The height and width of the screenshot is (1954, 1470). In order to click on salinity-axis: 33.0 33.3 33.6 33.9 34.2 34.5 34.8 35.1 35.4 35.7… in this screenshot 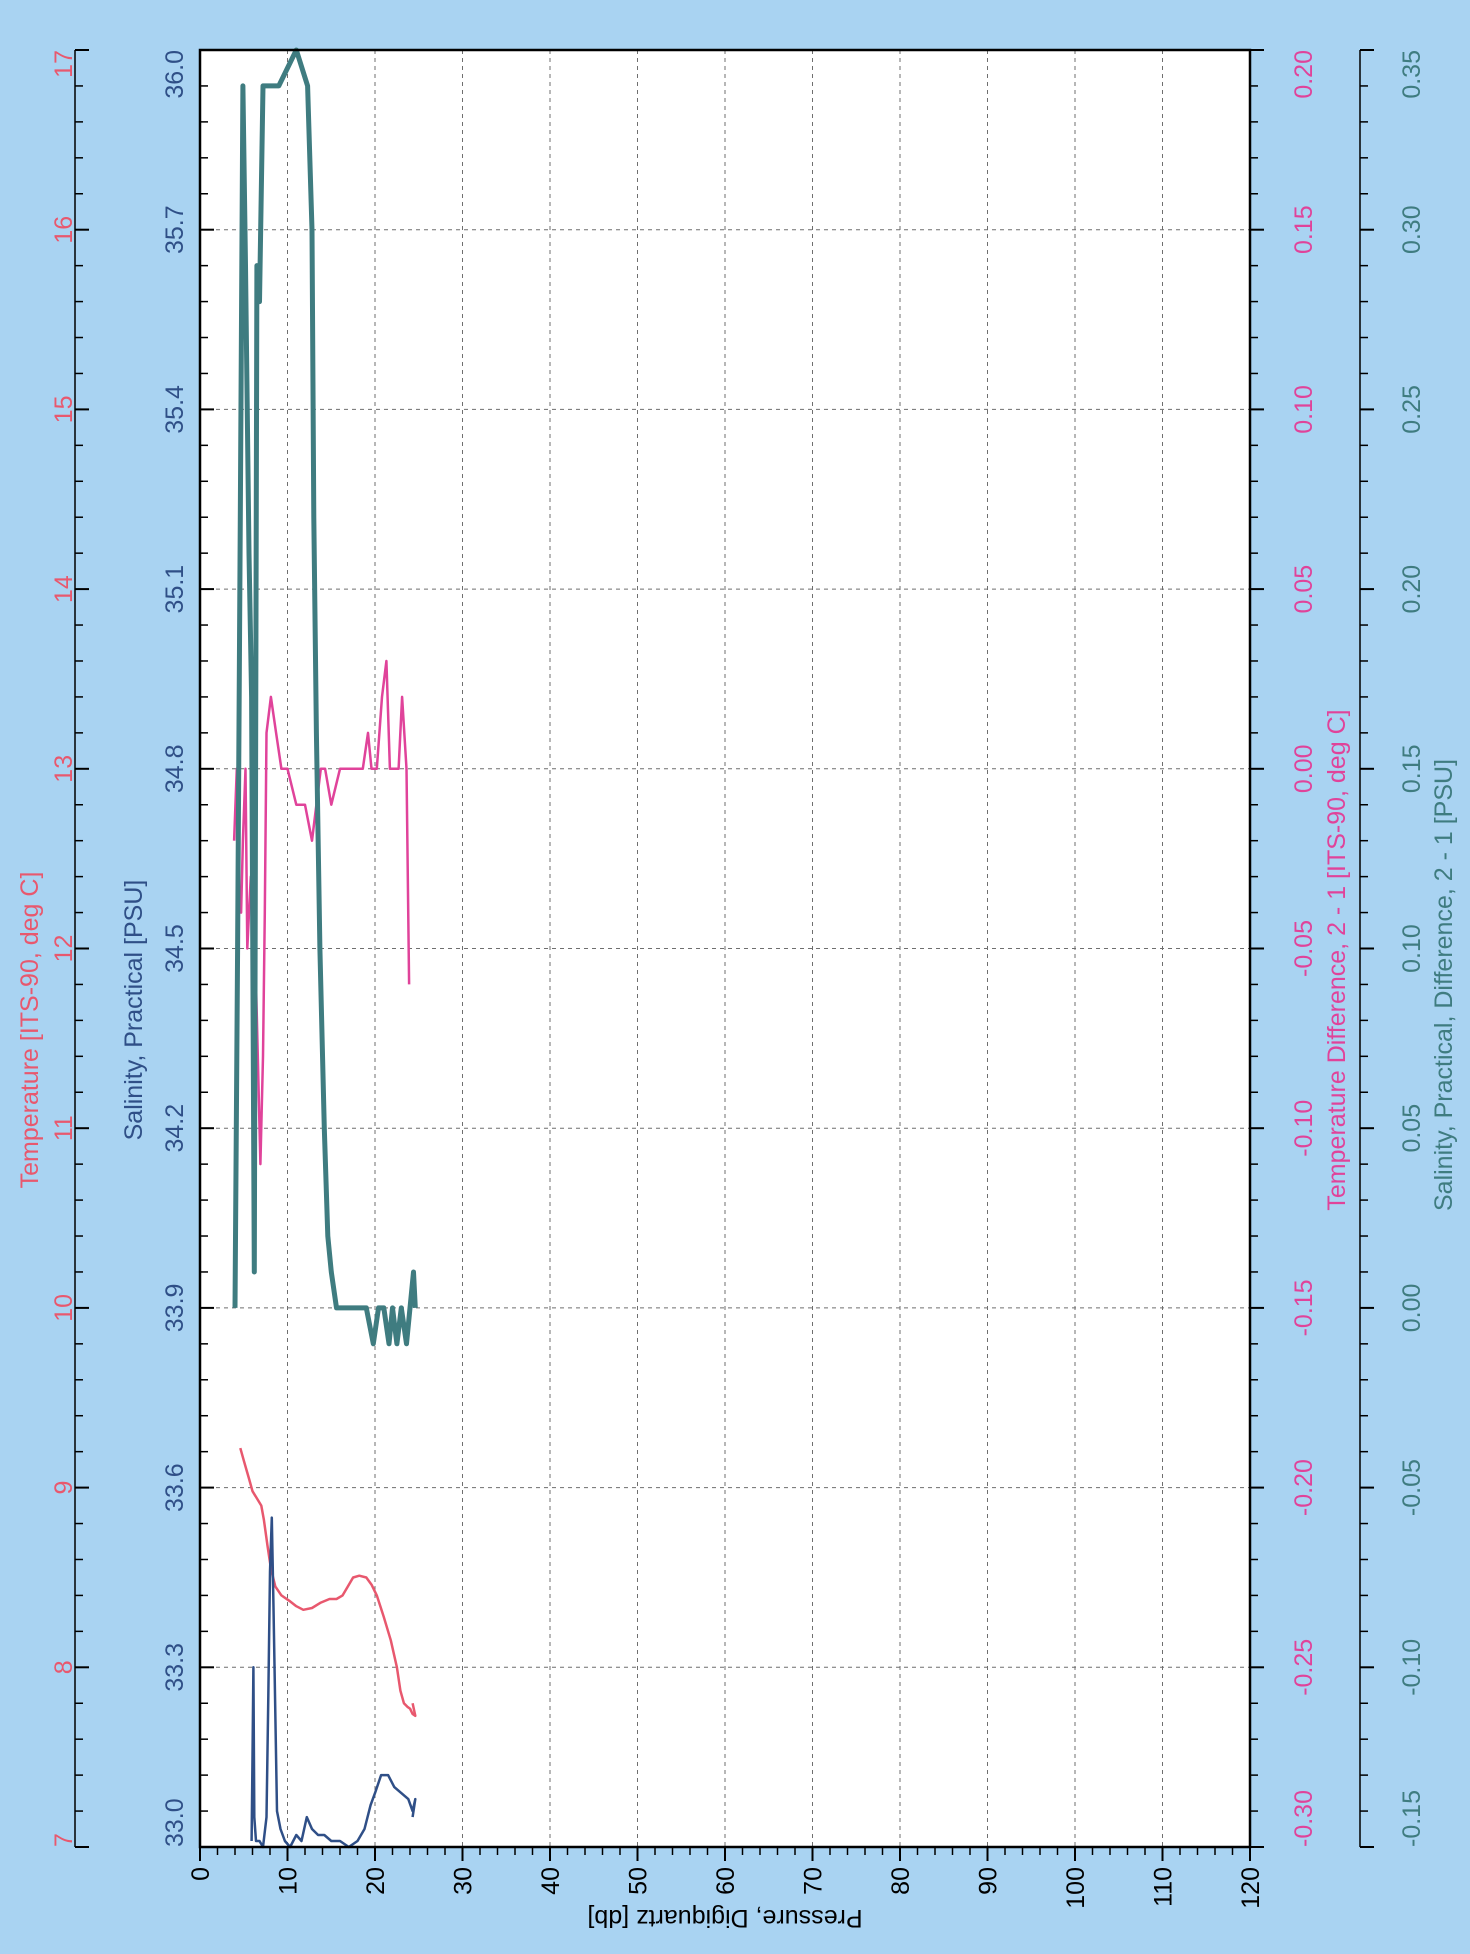, I will do `click(187, 948)`.